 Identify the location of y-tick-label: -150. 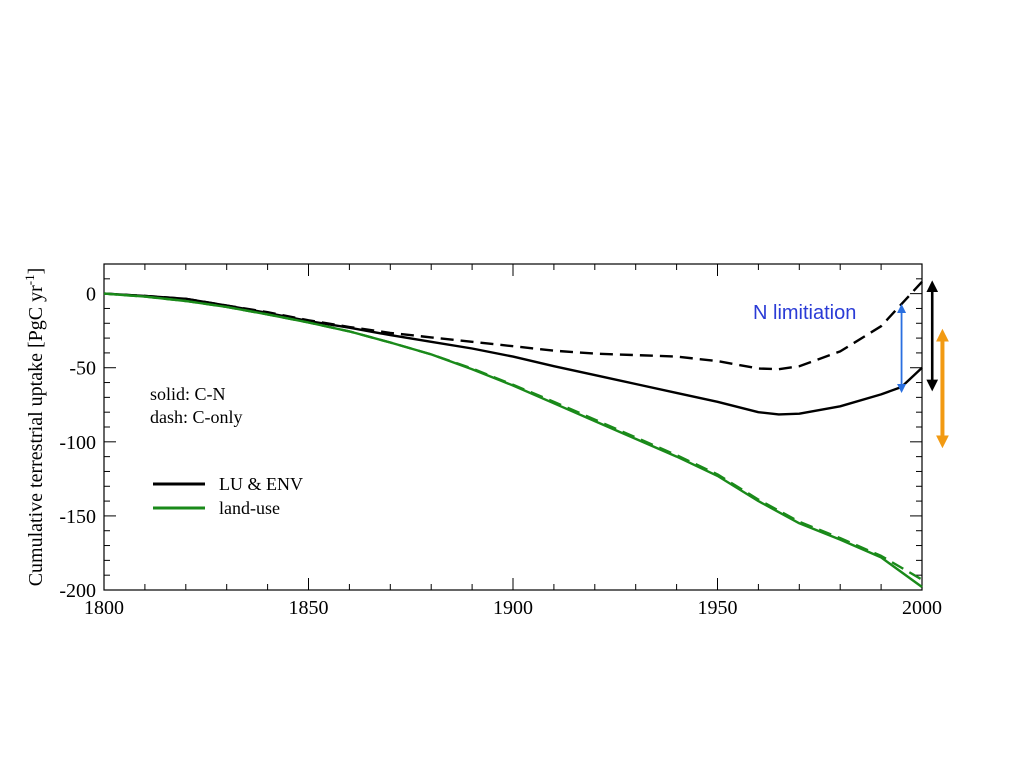
(77, 517).